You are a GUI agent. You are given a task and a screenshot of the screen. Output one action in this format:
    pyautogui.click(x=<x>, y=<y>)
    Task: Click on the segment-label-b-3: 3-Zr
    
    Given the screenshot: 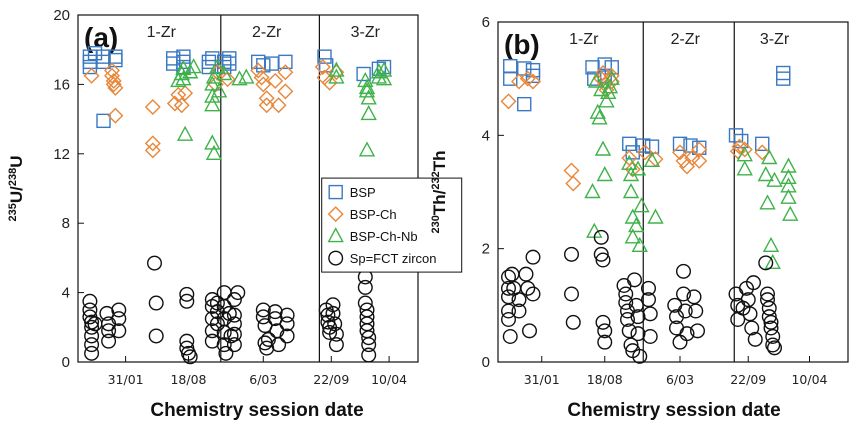 What is the action you would take?
    pyautogui.click(x=775, y=39)
    